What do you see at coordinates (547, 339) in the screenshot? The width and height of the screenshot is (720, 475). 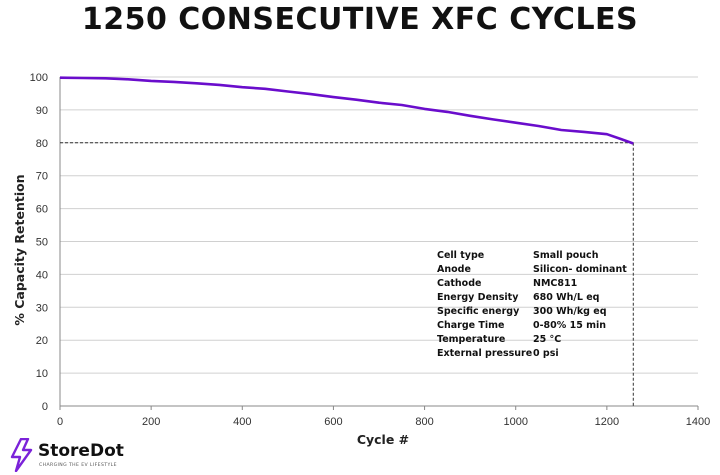 I see `spec-value: 25 °C` at bounding box center [547, 339].